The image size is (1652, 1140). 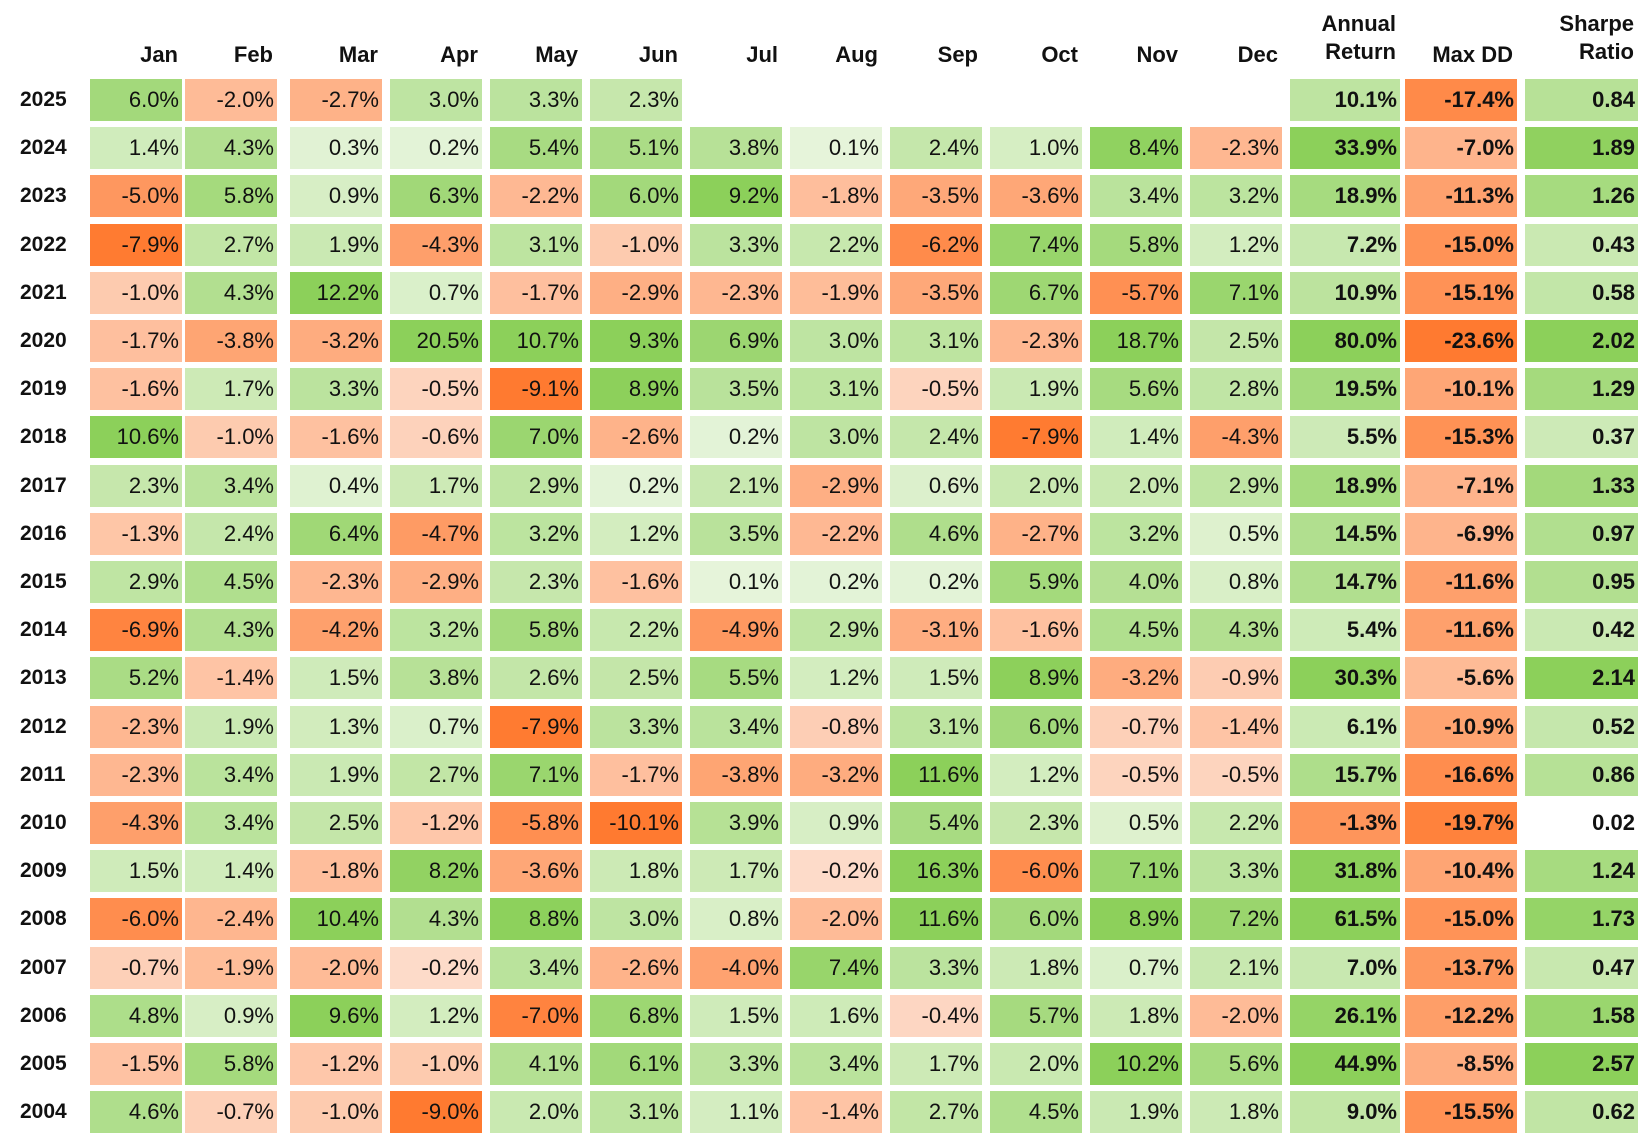 I want to click on month-cell-jan: -0.7%, so click(x=136, y=967).